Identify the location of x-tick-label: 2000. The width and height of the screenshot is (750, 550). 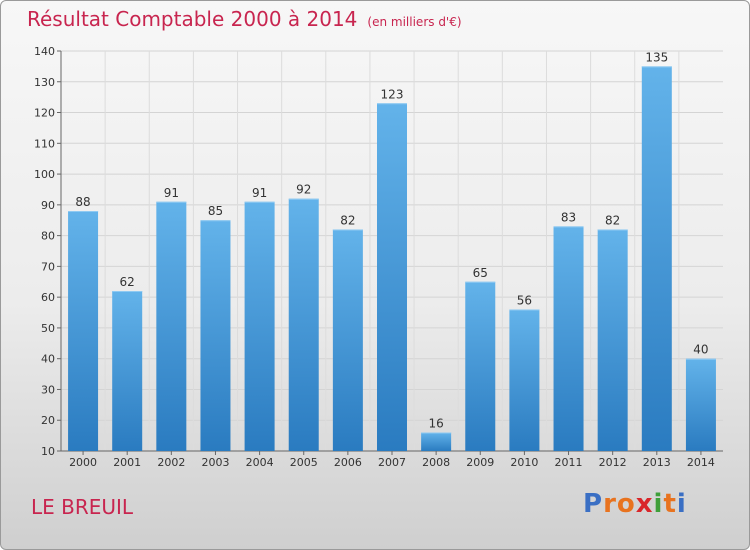
(83, 462).